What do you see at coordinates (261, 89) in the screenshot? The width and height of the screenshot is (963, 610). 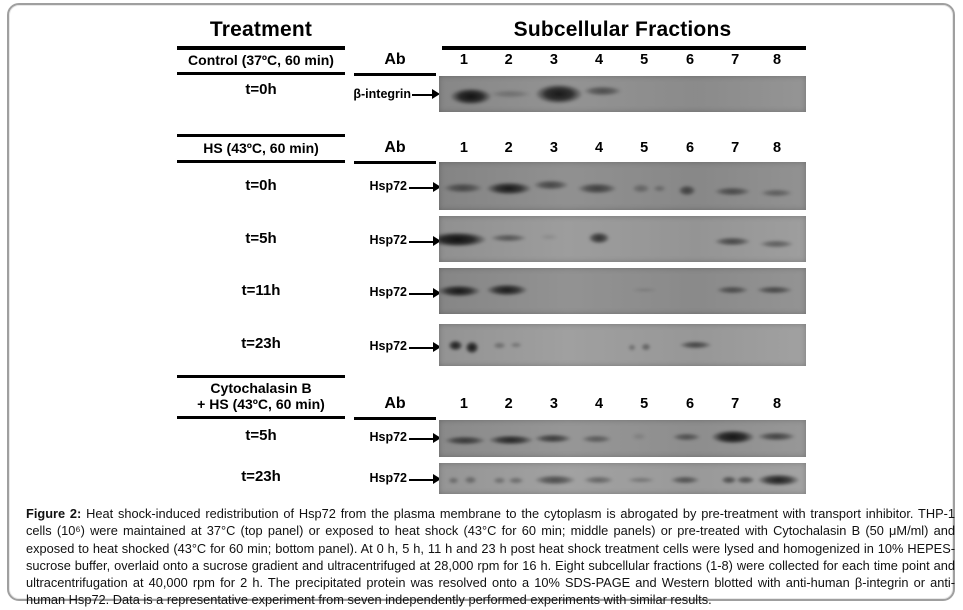 I see `control-t0-time-label: t=0h` at bounding box center [261, 89].